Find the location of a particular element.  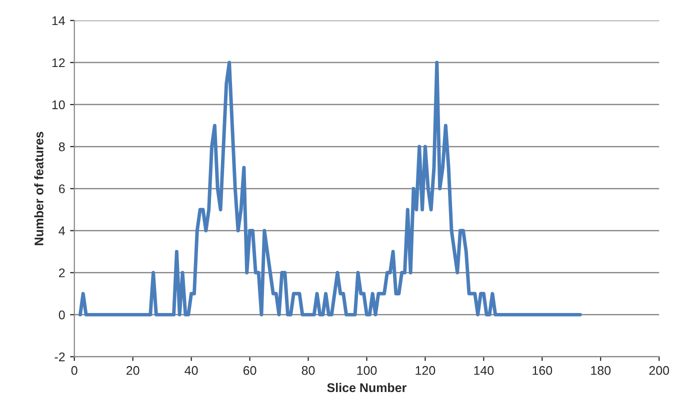

x-tick-label: 140 is located at coordinates (484, 370).